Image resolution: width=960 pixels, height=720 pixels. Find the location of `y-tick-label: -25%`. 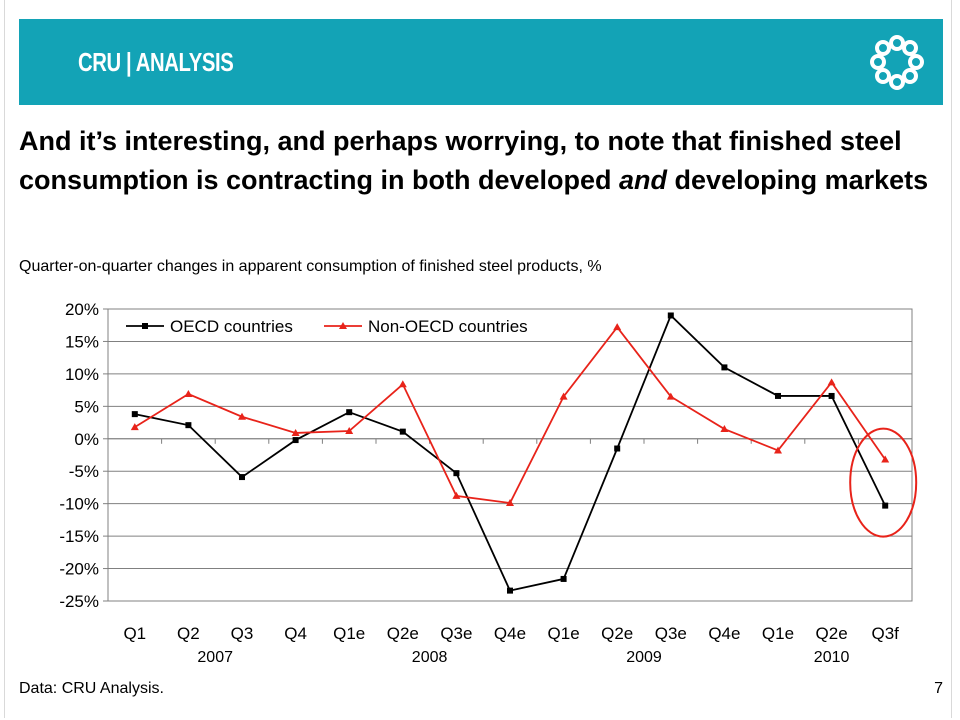

y-tick-label: -25% is located at coordinates (79, 601).